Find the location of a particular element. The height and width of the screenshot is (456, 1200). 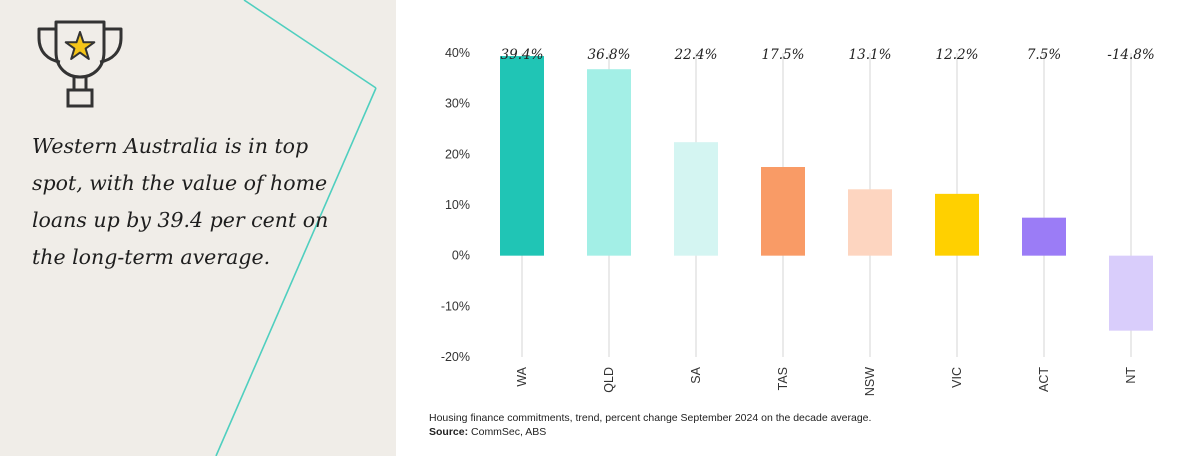

y-tick-label: -10% is located at coordinates (455, 306).